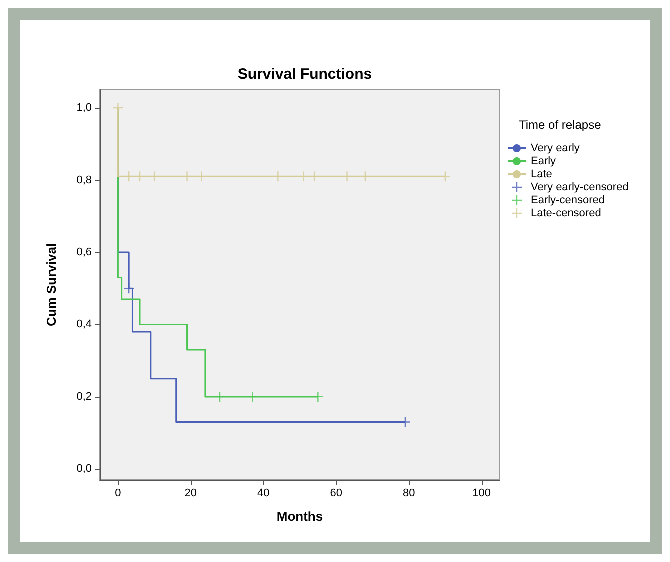 Image resolution: width=670 pixels, height=562 pixels. What do you see at coordinates (568, 200) in the screenshot?
I see `legend-label: Early-censored` at bounding box center [568, 200].